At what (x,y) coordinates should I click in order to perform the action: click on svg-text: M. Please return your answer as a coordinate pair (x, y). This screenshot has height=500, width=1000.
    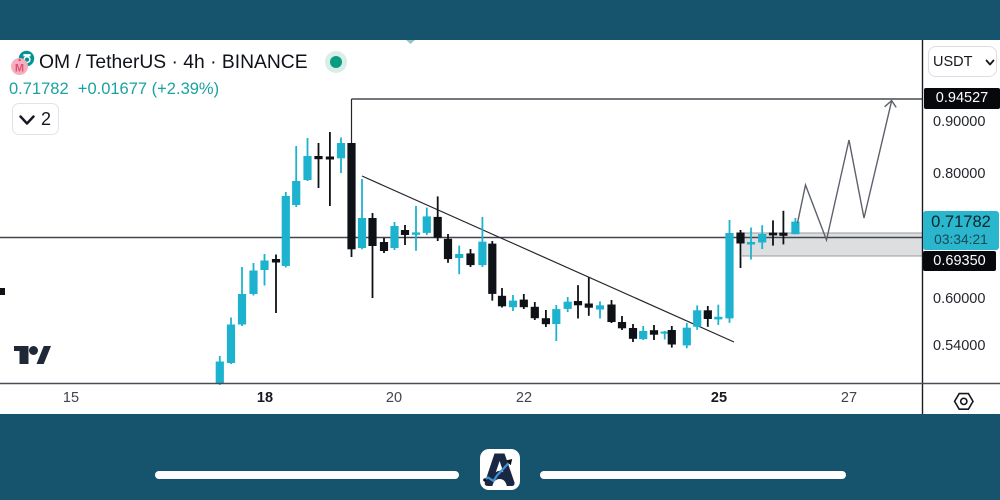
    Looking at the image, I should click on (19, 68).